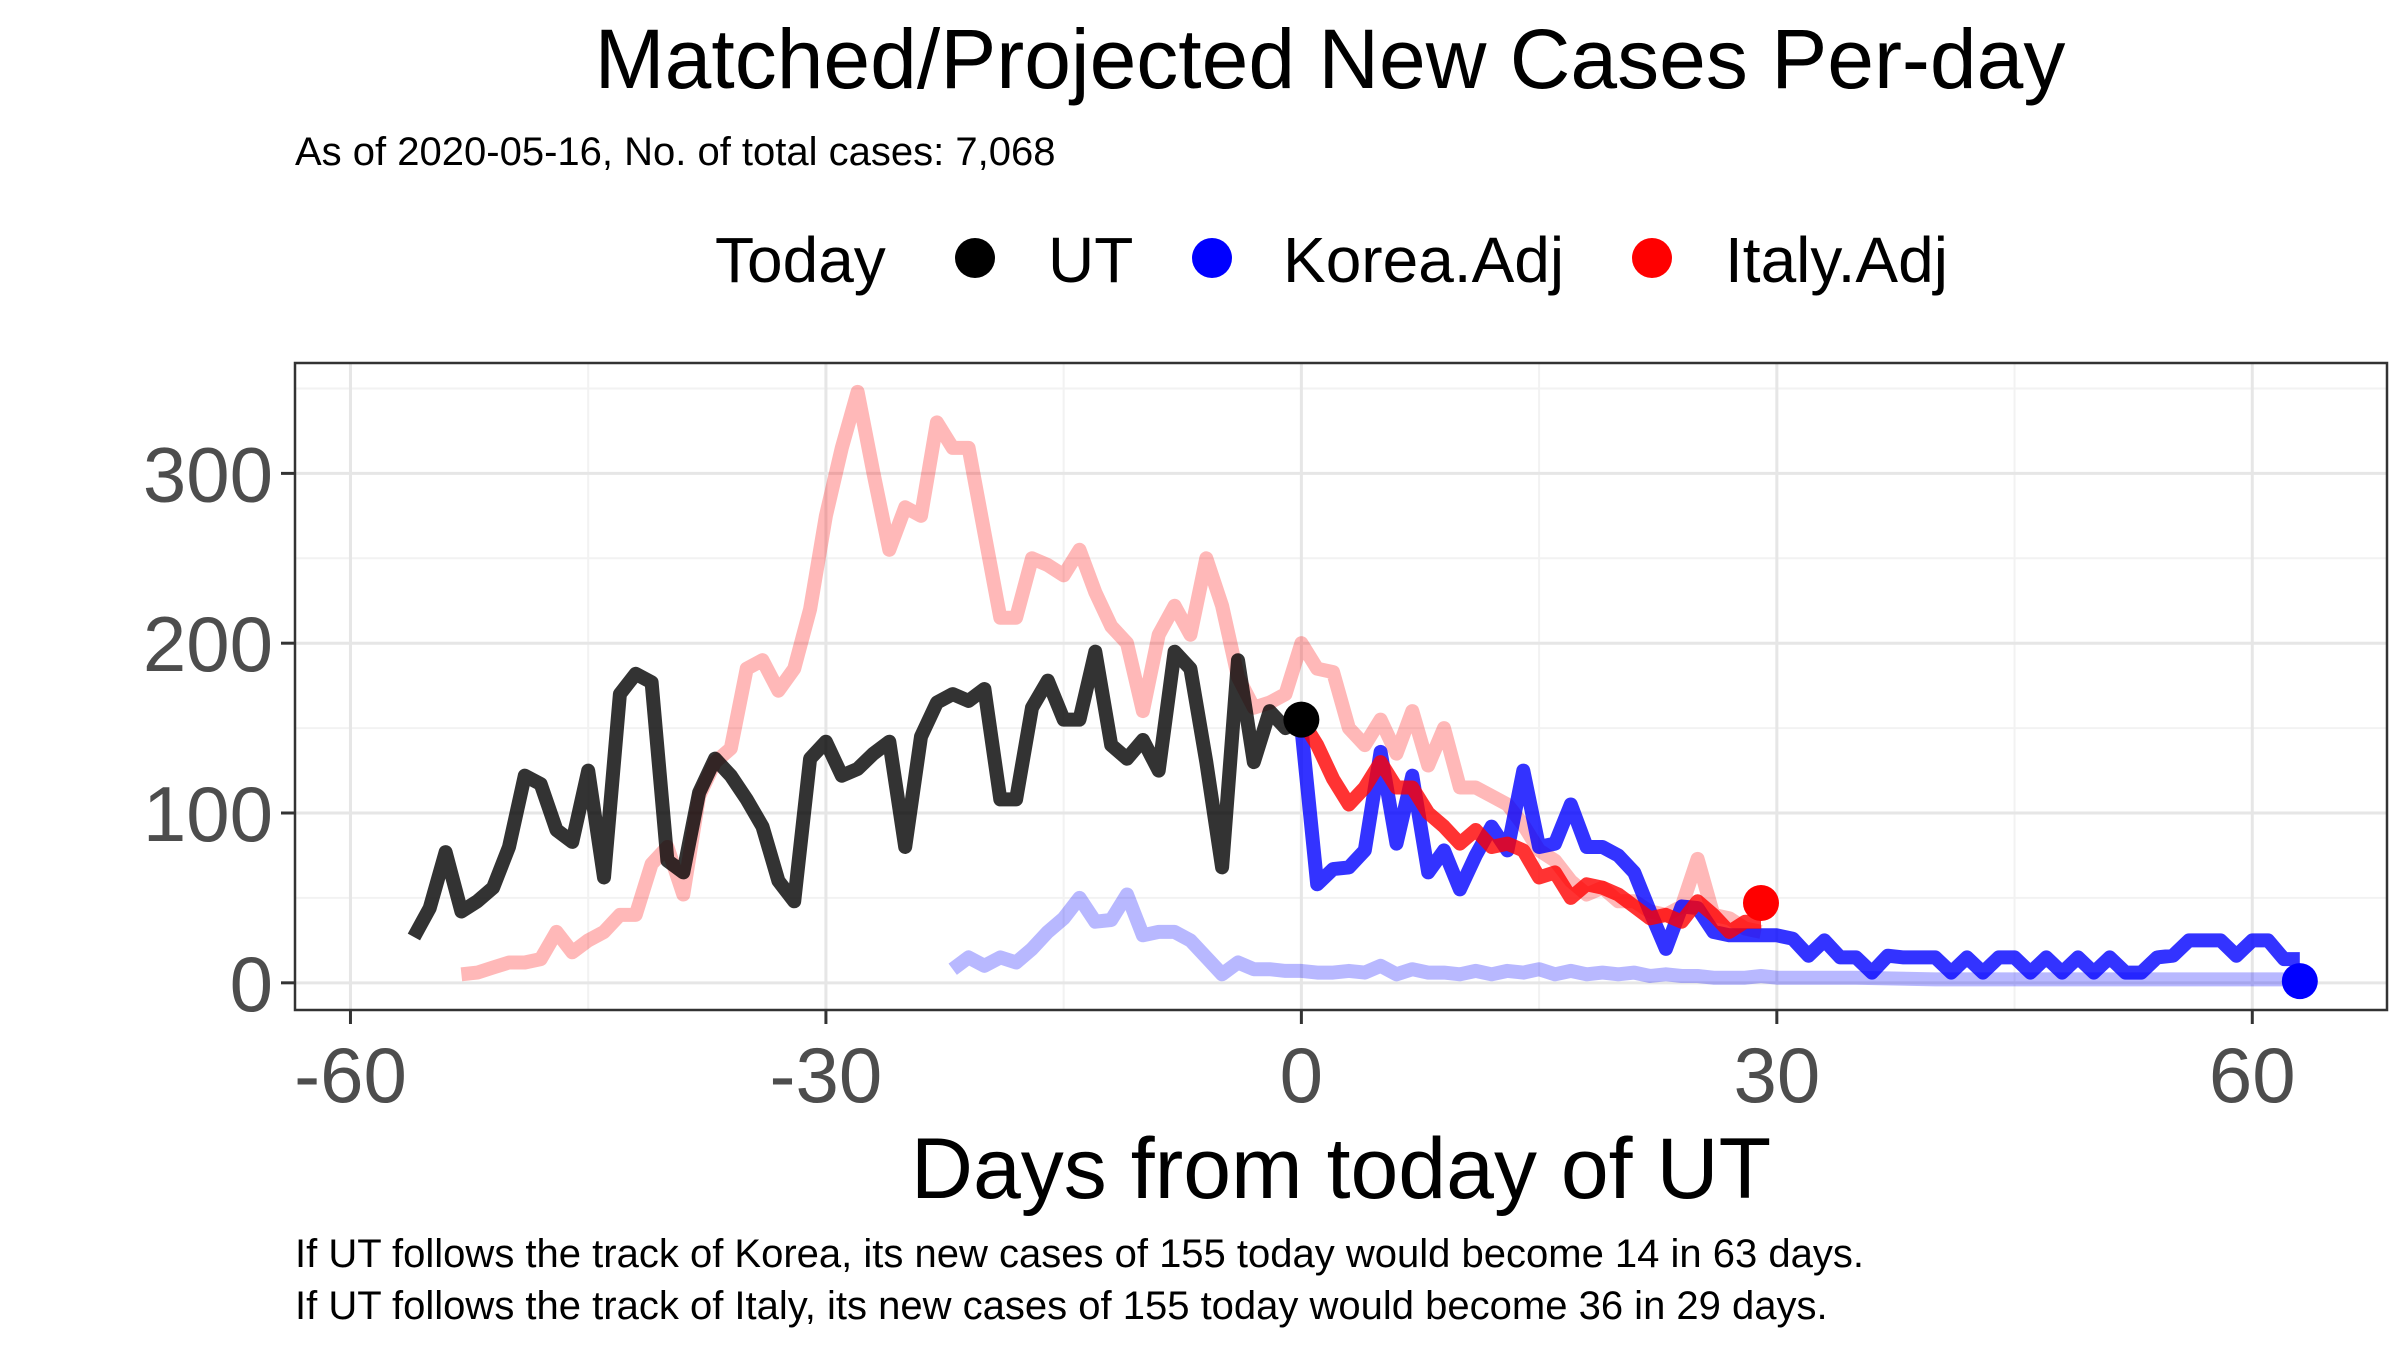  I want to click on legend-key-ut, so click(975, 258).